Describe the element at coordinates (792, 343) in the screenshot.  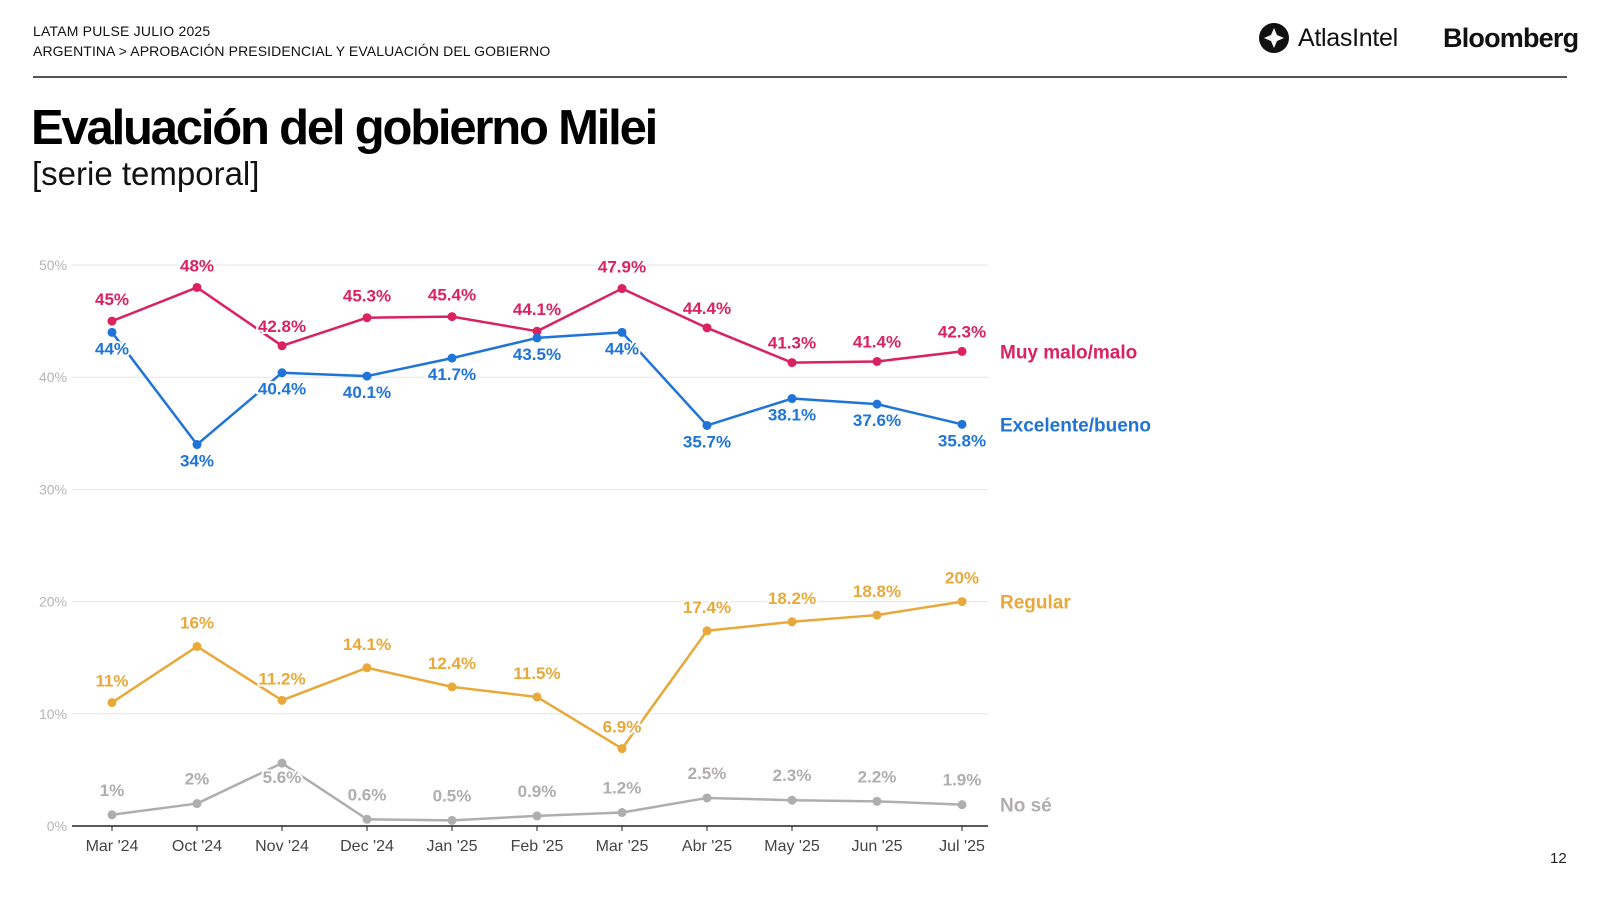
I see `data-label: 41.3%` at that location.